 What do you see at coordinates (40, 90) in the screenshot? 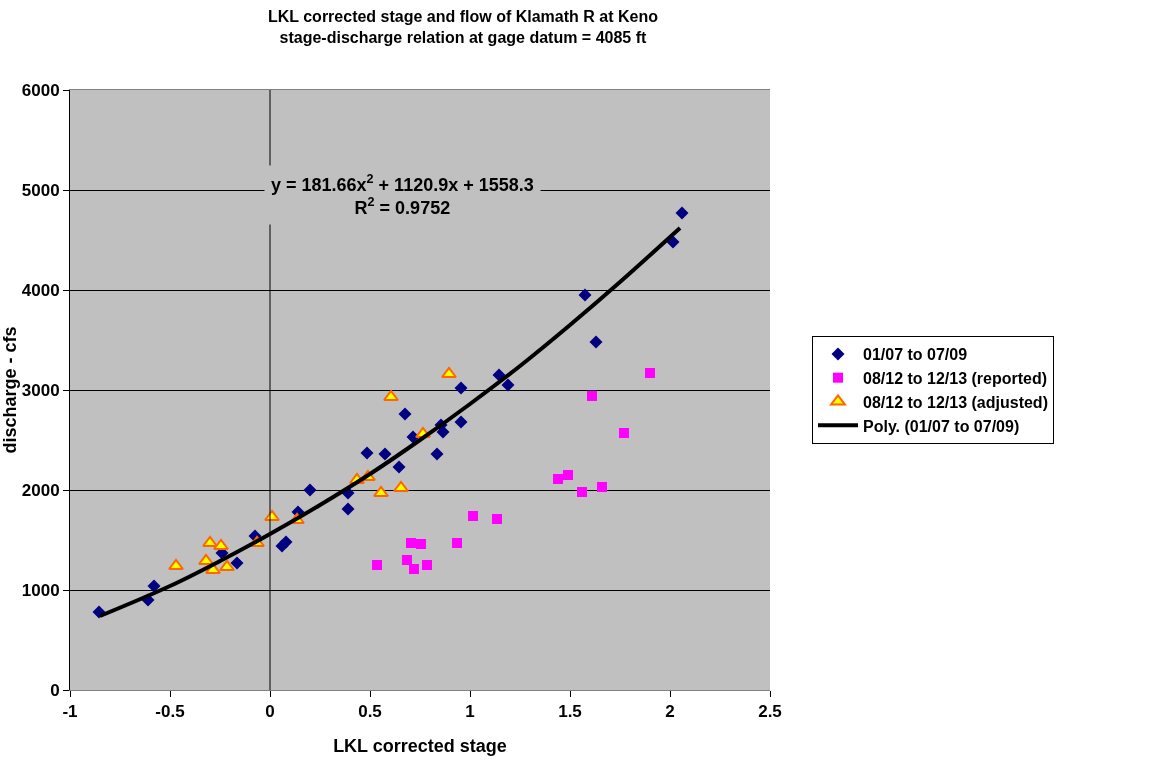
I see `y-tick-label: 6000` at bounding box center [40, 90].